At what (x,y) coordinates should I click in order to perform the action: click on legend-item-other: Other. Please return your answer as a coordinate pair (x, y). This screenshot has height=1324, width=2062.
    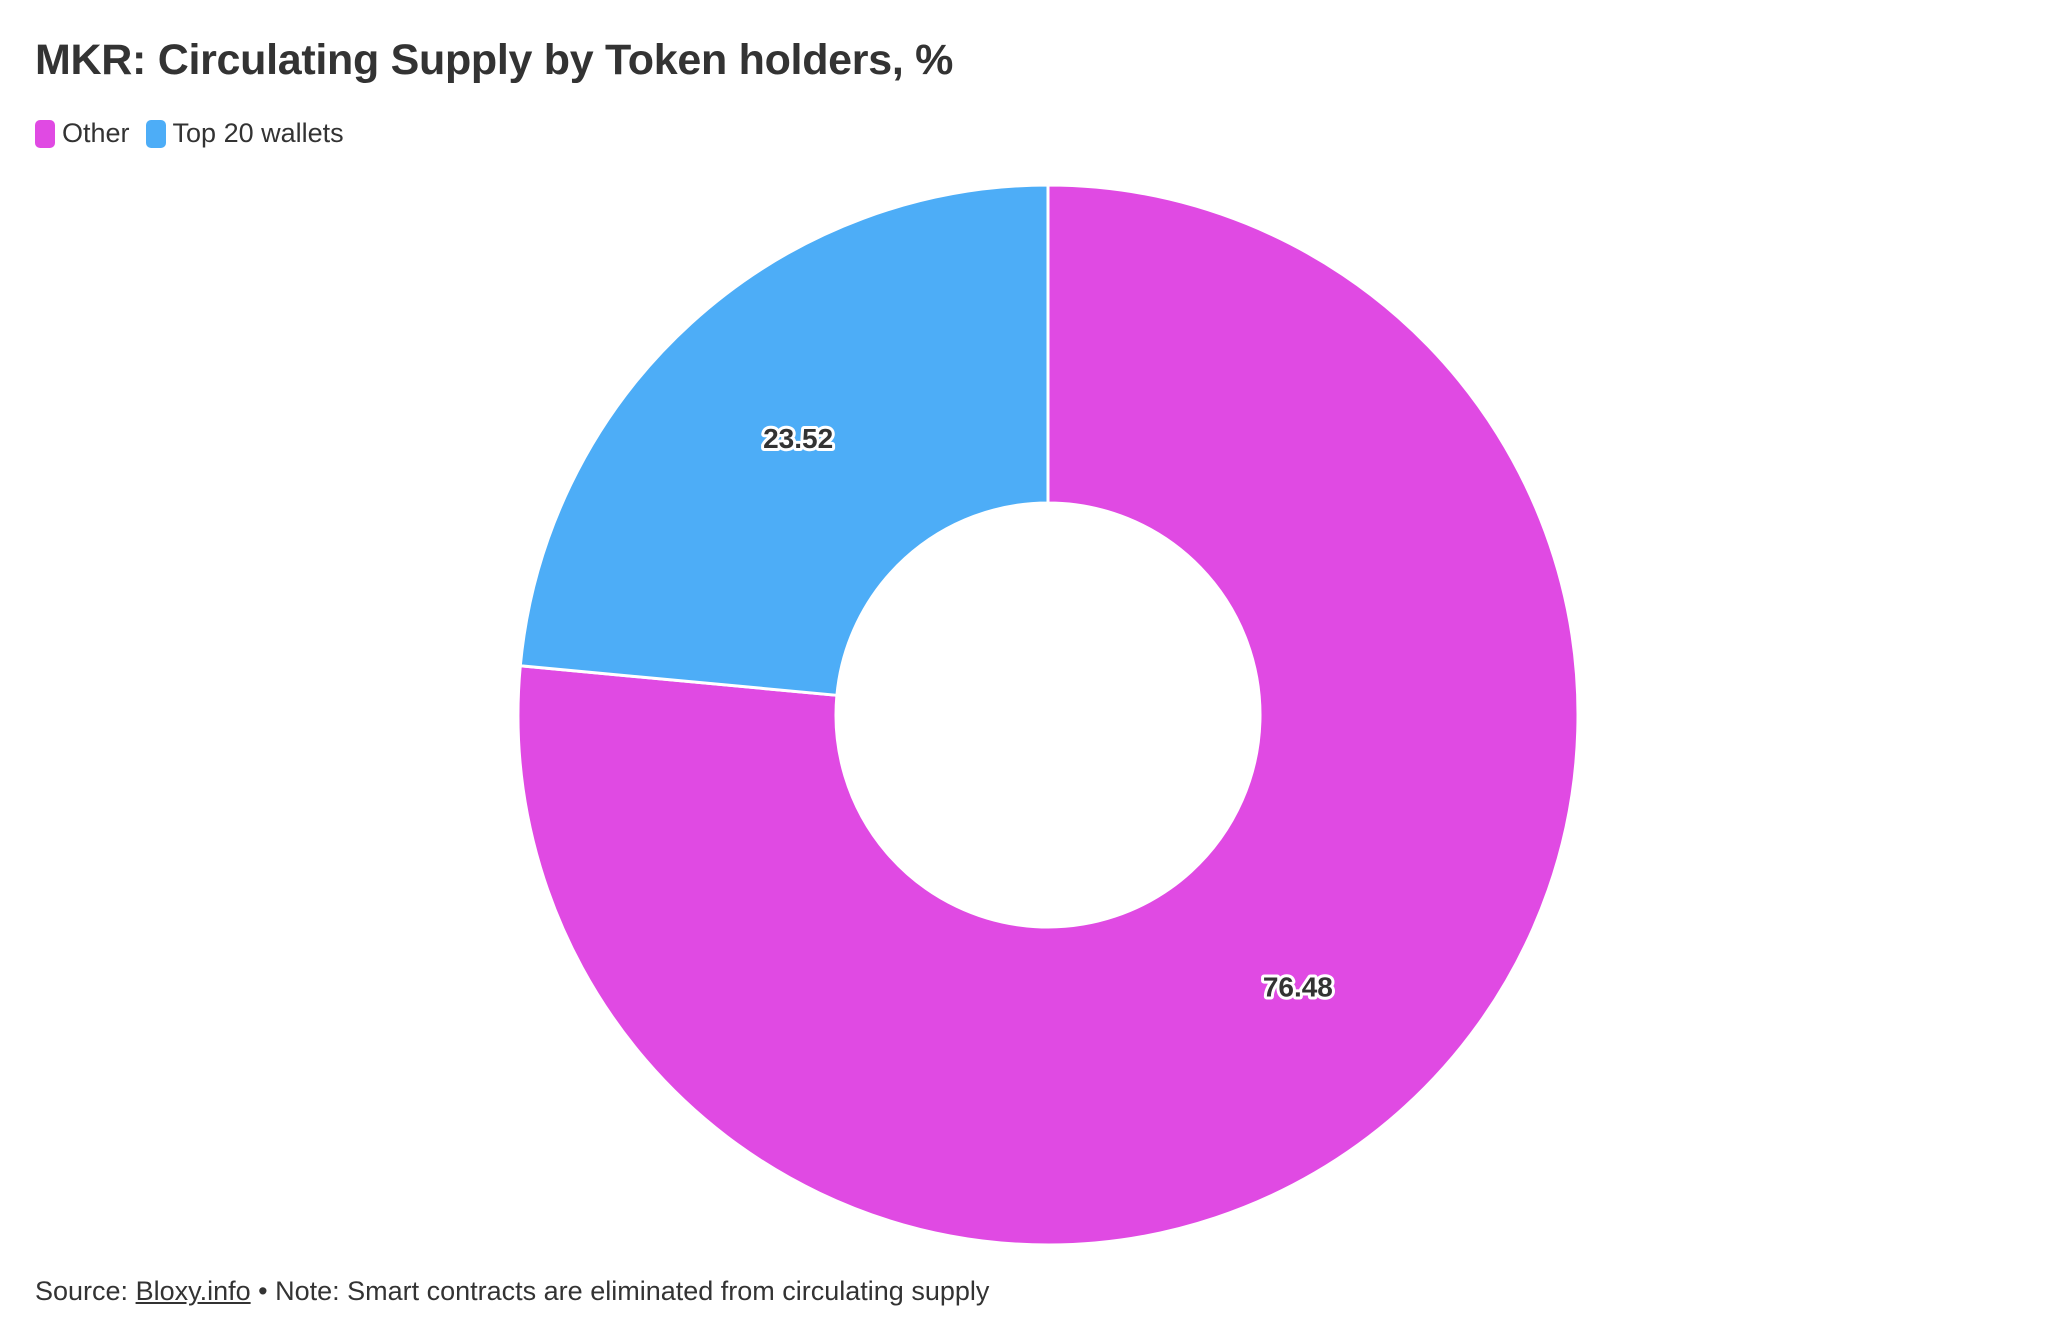
    Looking at the image, I should click on (82, 133).